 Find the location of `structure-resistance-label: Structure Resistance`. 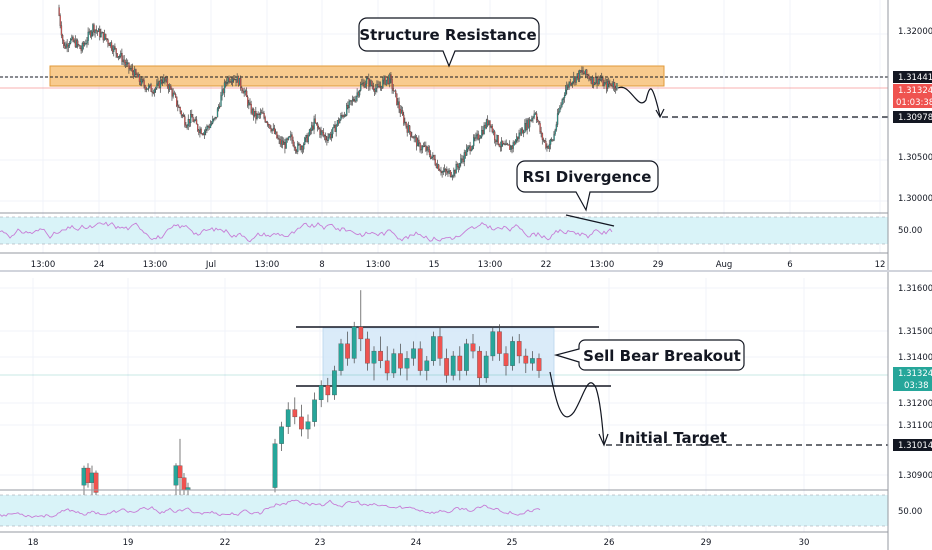

structure-resistance-label: Structure Resistance is located at coordinates (447, 35).